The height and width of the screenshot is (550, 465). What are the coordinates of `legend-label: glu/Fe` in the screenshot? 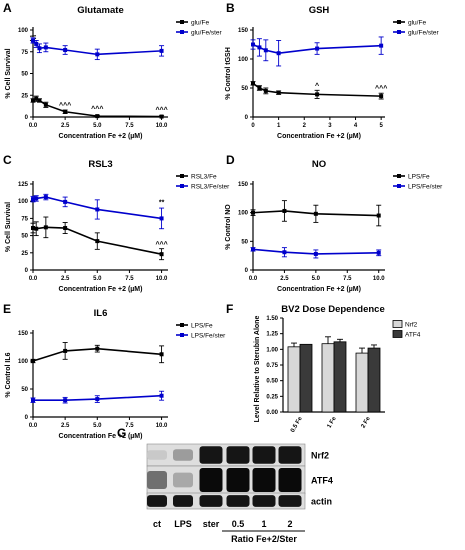 It's located at (417, 22).